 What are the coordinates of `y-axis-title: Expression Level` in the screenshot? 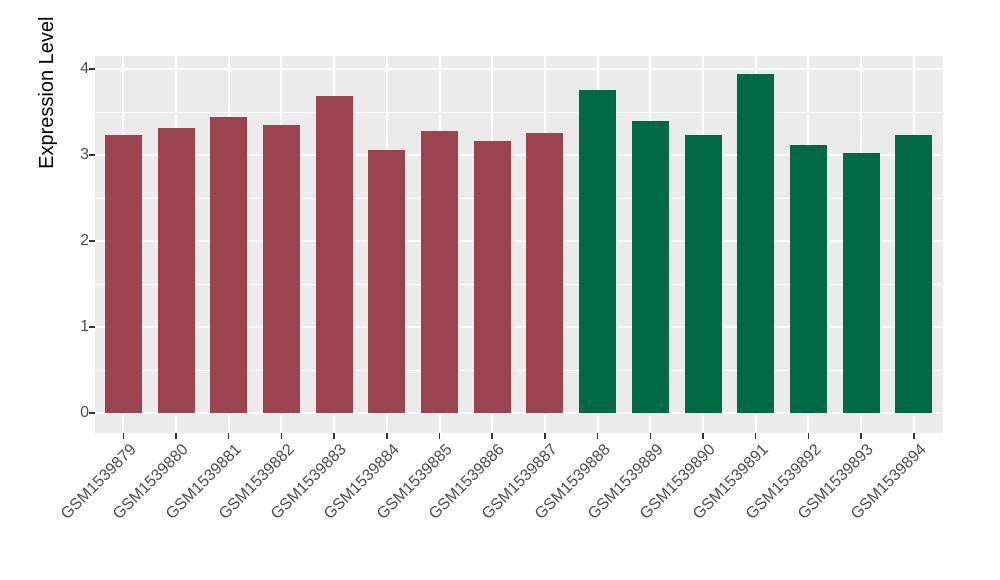 It's located at (47, 92).